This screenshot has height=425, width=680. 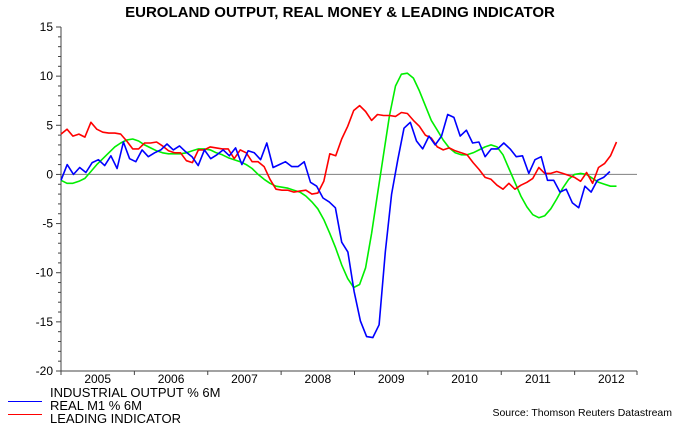 I want to click on y-tick-label: -15, so click(x=45, y=322).